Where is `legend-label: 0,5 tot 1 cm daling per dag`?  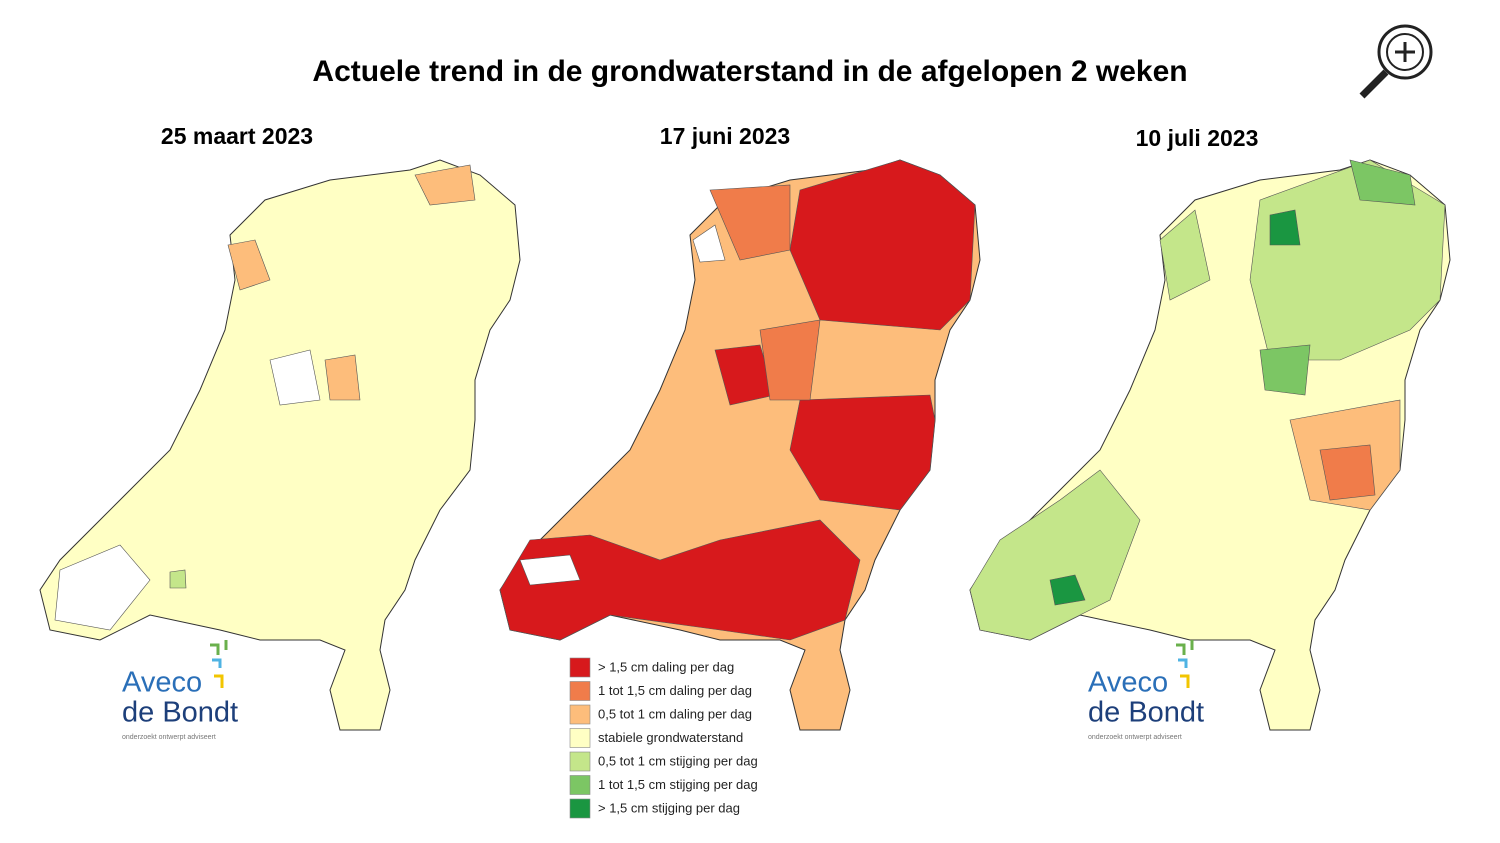 legend-label: 0,5 tot 1 cm daling per dag is located at coordinates (675, 713).